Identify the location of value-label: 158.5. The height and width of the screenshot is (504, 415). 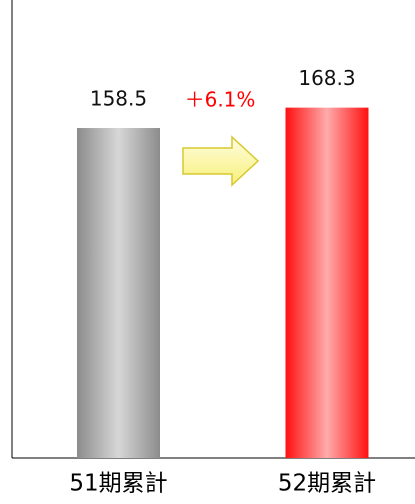
(118, 99).